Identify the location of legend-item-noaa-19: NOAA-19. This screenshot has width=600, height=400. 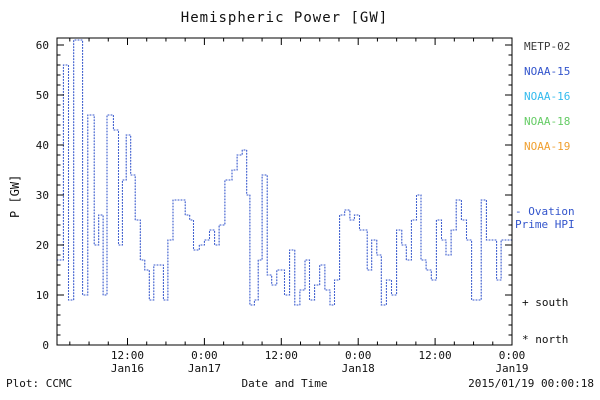
(547, 146).